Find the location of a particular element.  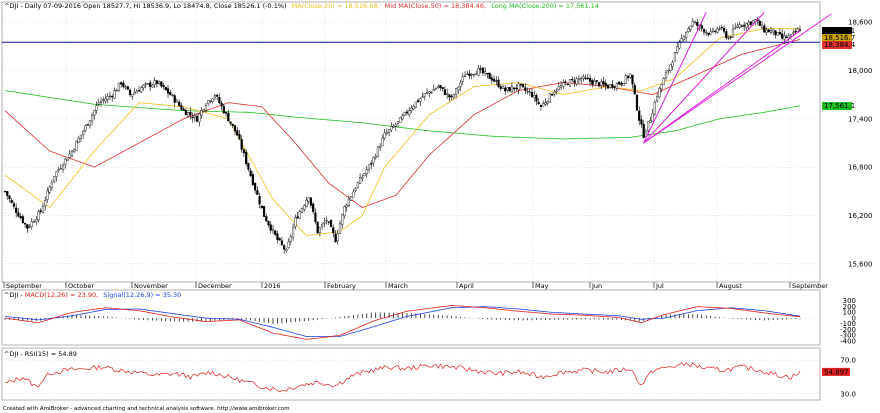

price-header-ma-mid: Mid MA(Close,50) = 18,384.46, is located at coordinates (436, 6).